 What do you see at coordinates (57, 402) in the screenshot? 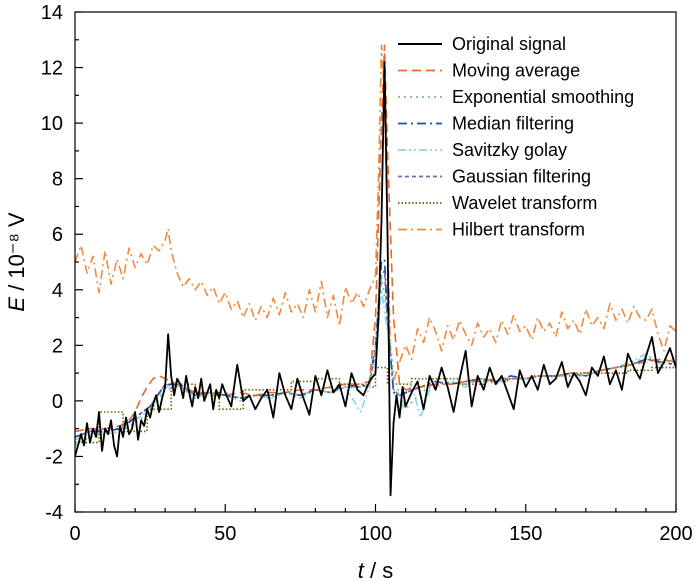
I see `y-tick-label: 0` at bounding box center [57, 402].